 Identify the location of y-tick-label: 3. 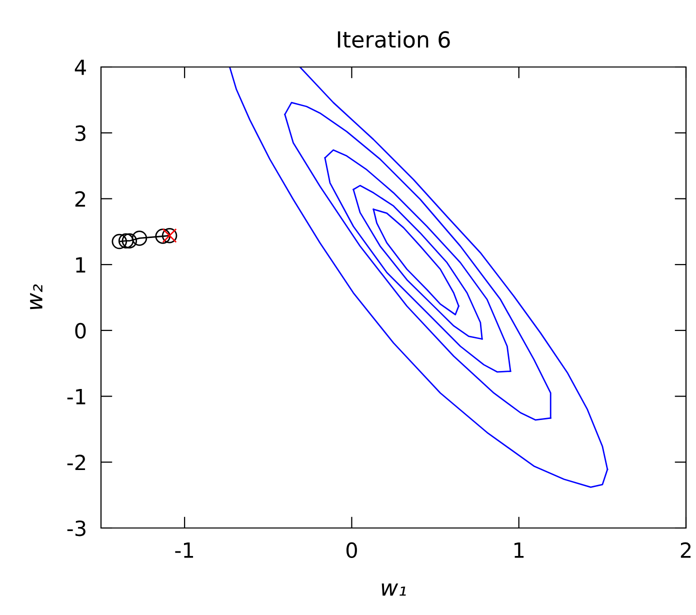
(80, 133).